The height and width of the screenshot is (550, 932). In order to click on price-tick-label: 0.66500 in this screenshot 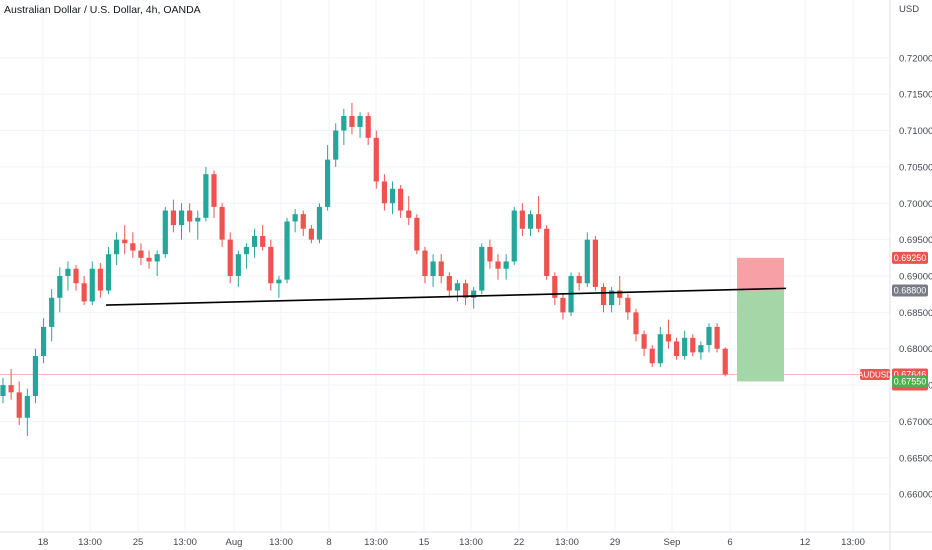, I will do `click(915, 458)`.